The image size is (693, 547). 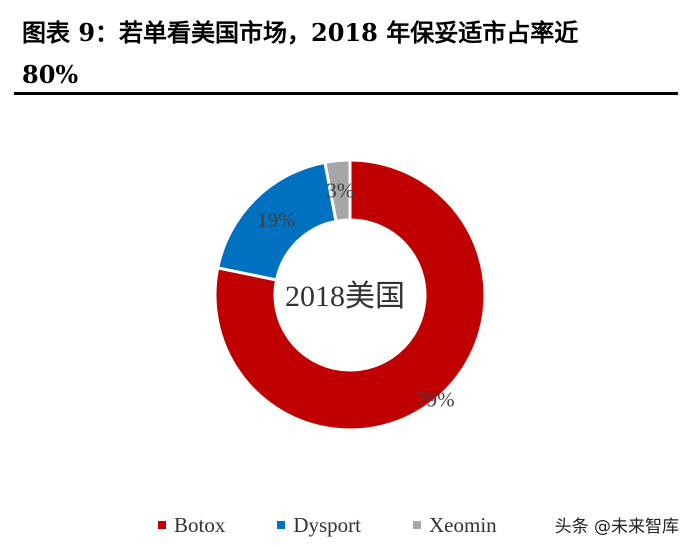 I want to click on legend-item-dysport: Dysport, so click(x=319, y=525).